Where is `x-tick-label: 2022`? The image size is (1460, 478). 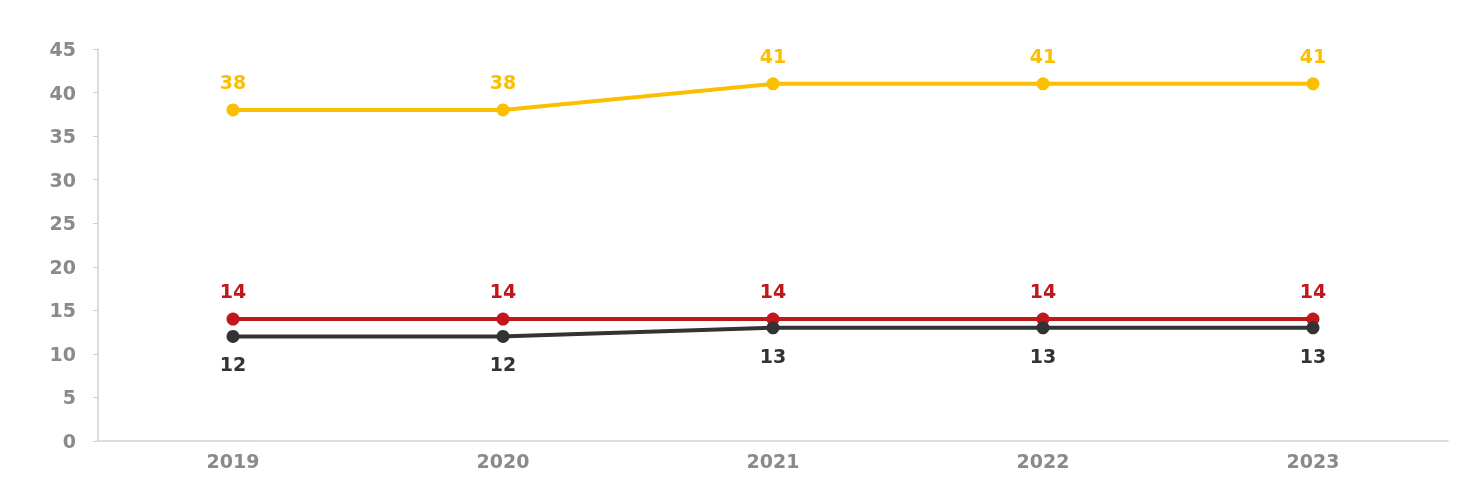
x-tick-label: 2022 is located at coordinates (1043, 460).